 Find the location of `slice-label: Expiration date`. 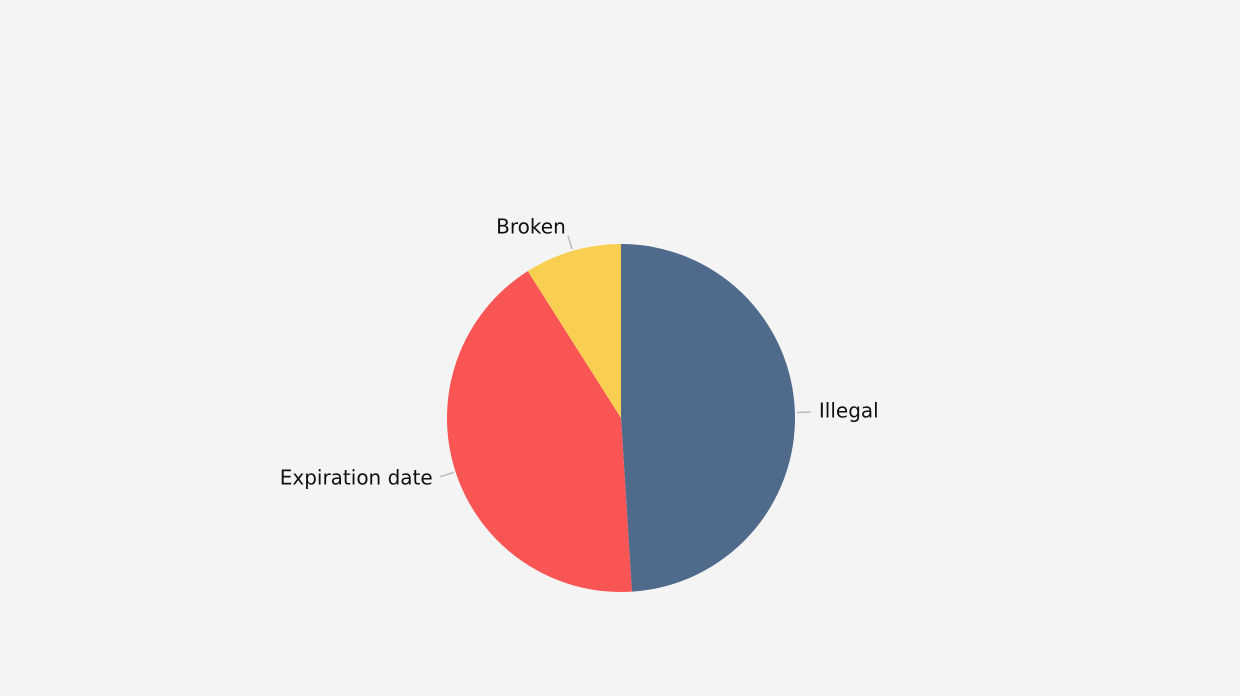

slice-label: Expiration date is located at coordinates (356, 478).